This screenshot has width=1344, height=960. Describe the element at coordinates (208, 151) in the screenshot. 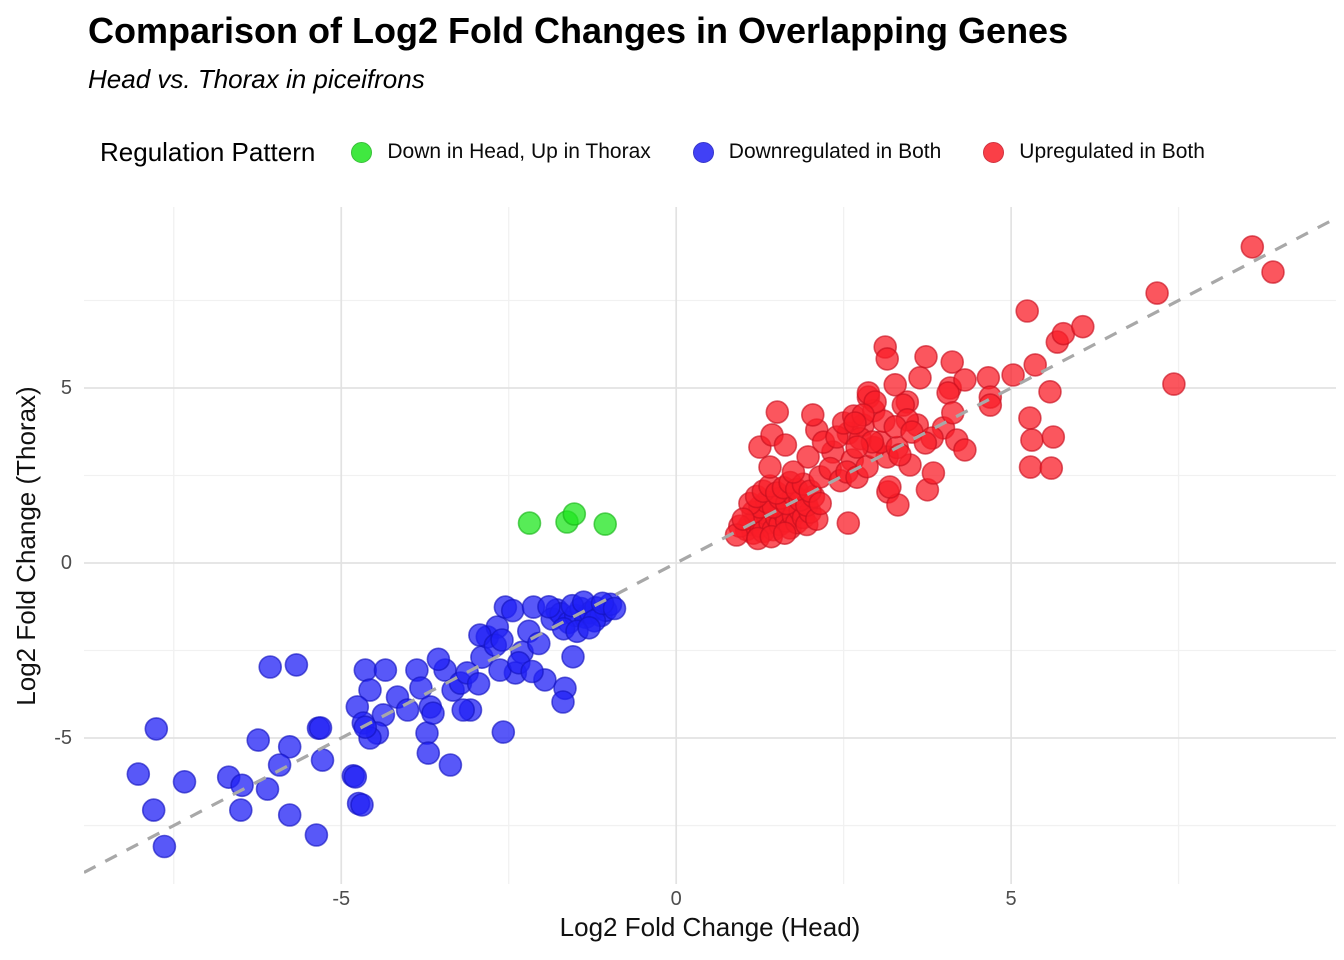

I see `legend-title: Regulation Pattern` at that location.